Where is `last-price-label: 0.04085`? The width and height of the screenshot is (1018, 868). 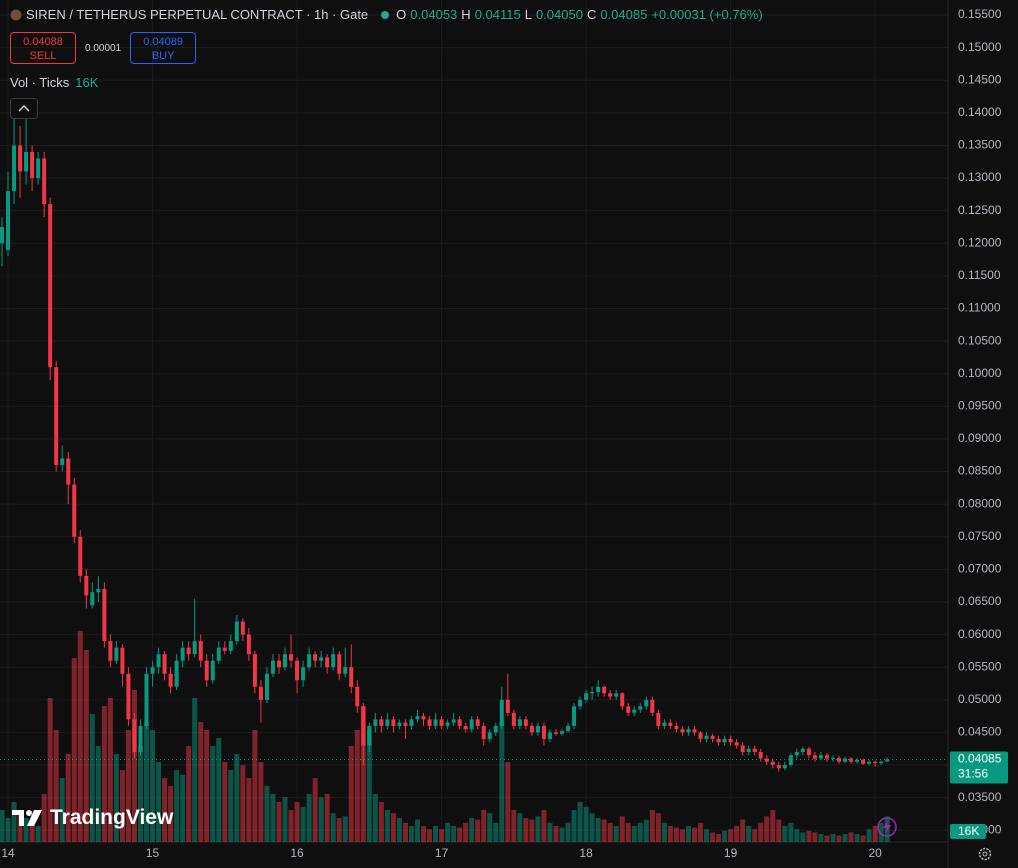
last-price-label: 0.04085 is located at coordinates (980, 759).